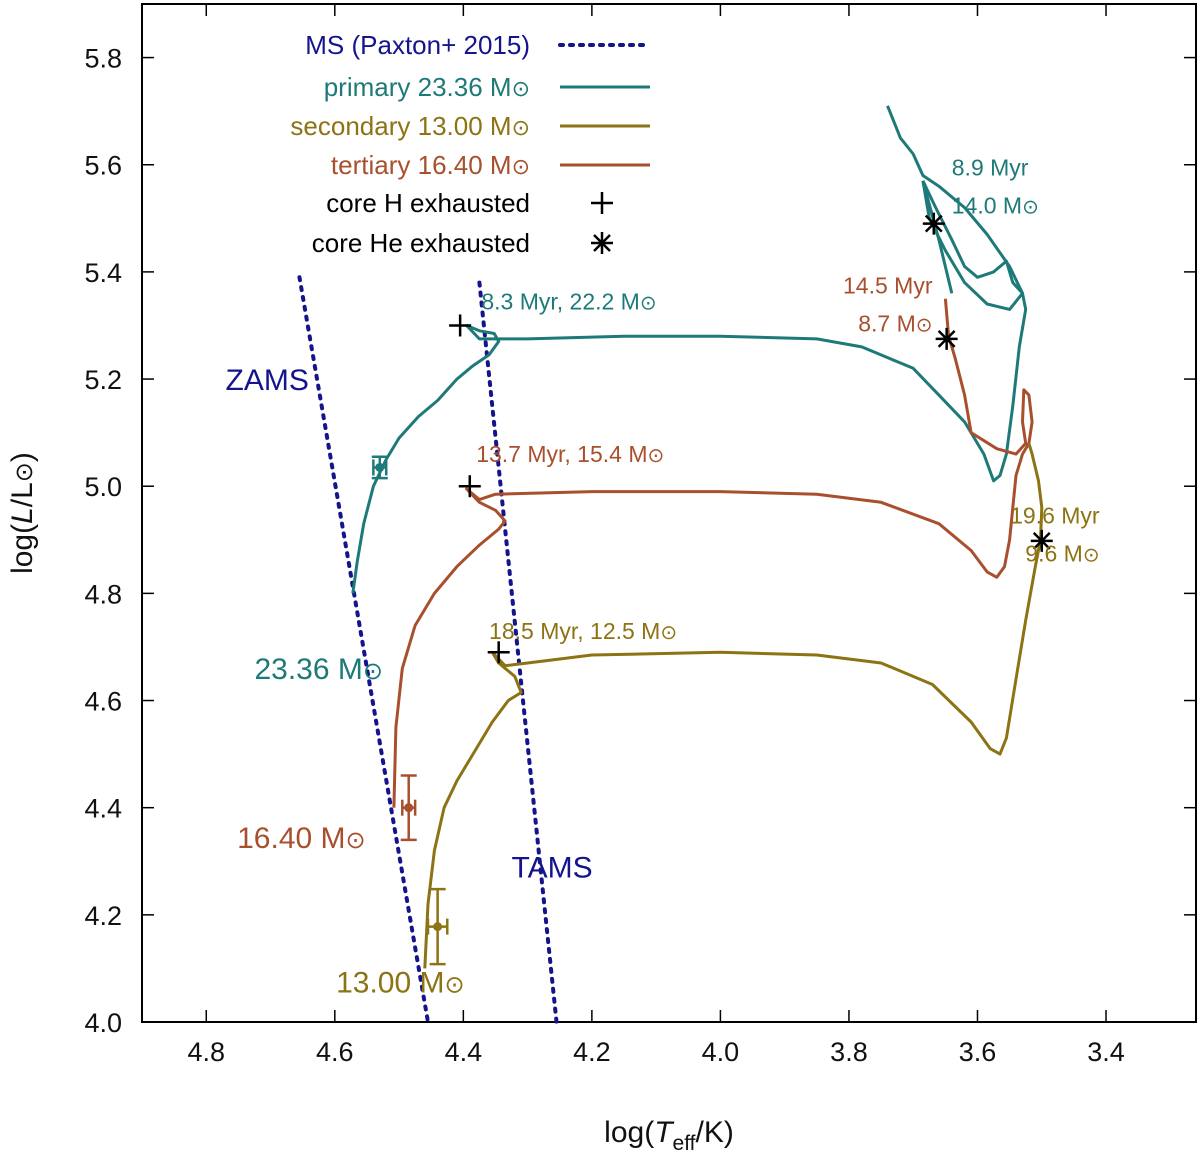 The image size is (1200, 1158). I want to click on y-tick-labels: 4.0 4.2 4.4 4.6 4.8 5.0 5.2 5.4 5.6 5.8, so click(103, 541).